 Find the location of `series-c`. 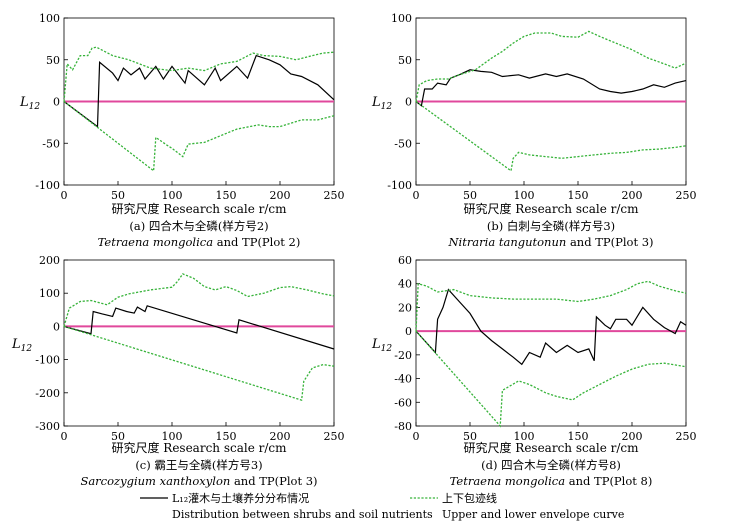

series-c is located at coordinates (199, 337).